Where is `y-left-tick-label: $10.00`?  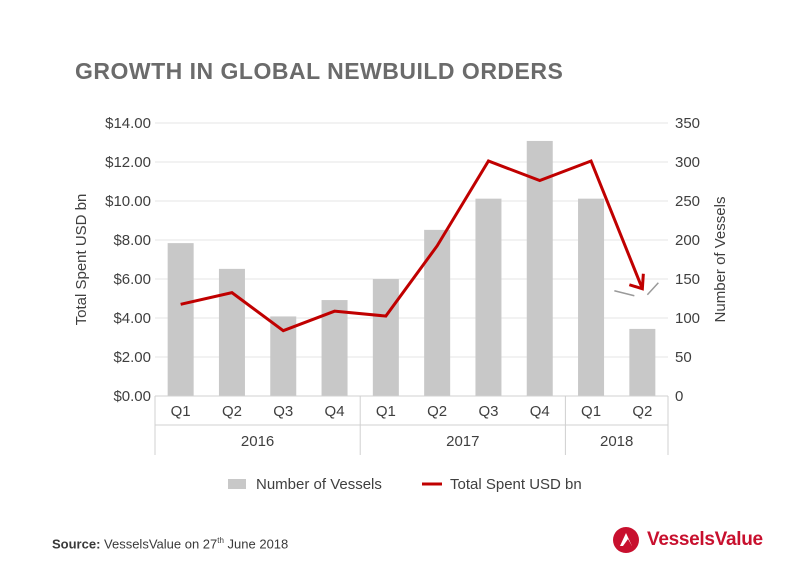 y-left-tick-label: $10.00 is located at coordinates (128, 201).